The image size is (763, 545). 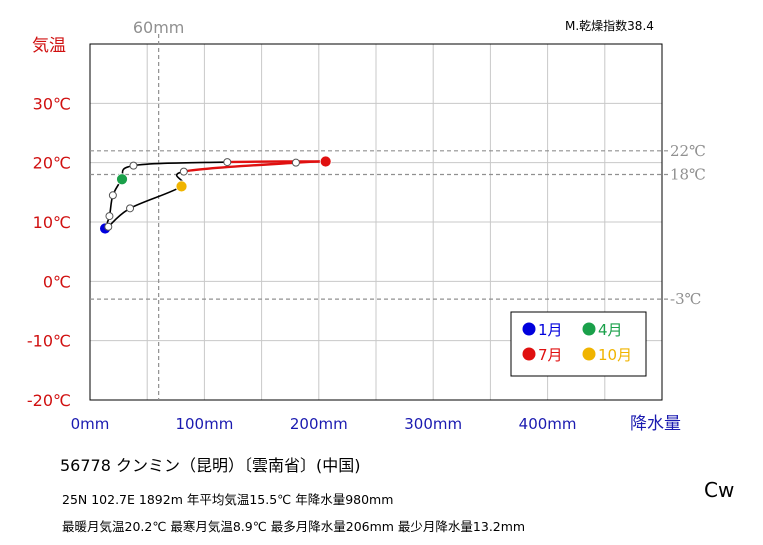 I want to click on legend-label: 1月, so click(x=550, y=330).